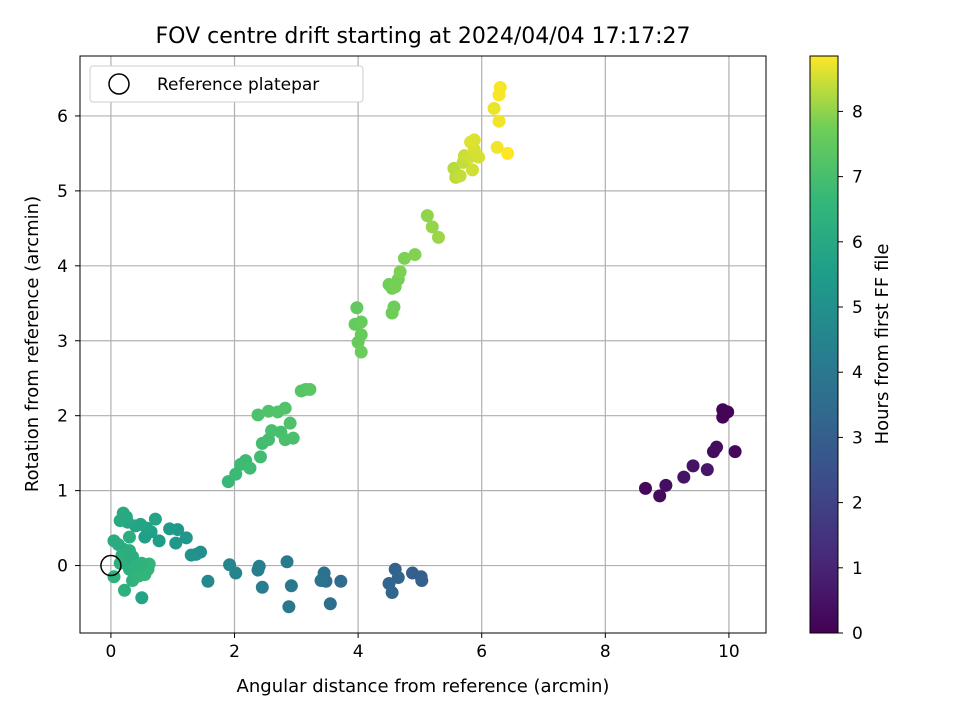 The height and width of the screenshot is (720, 960). Describe the element at coordinates (851, 349) in the screenshot. I see `colorbar: 0 1 2 3 4 5 6 7 8 Hours from first FF file` at that location.